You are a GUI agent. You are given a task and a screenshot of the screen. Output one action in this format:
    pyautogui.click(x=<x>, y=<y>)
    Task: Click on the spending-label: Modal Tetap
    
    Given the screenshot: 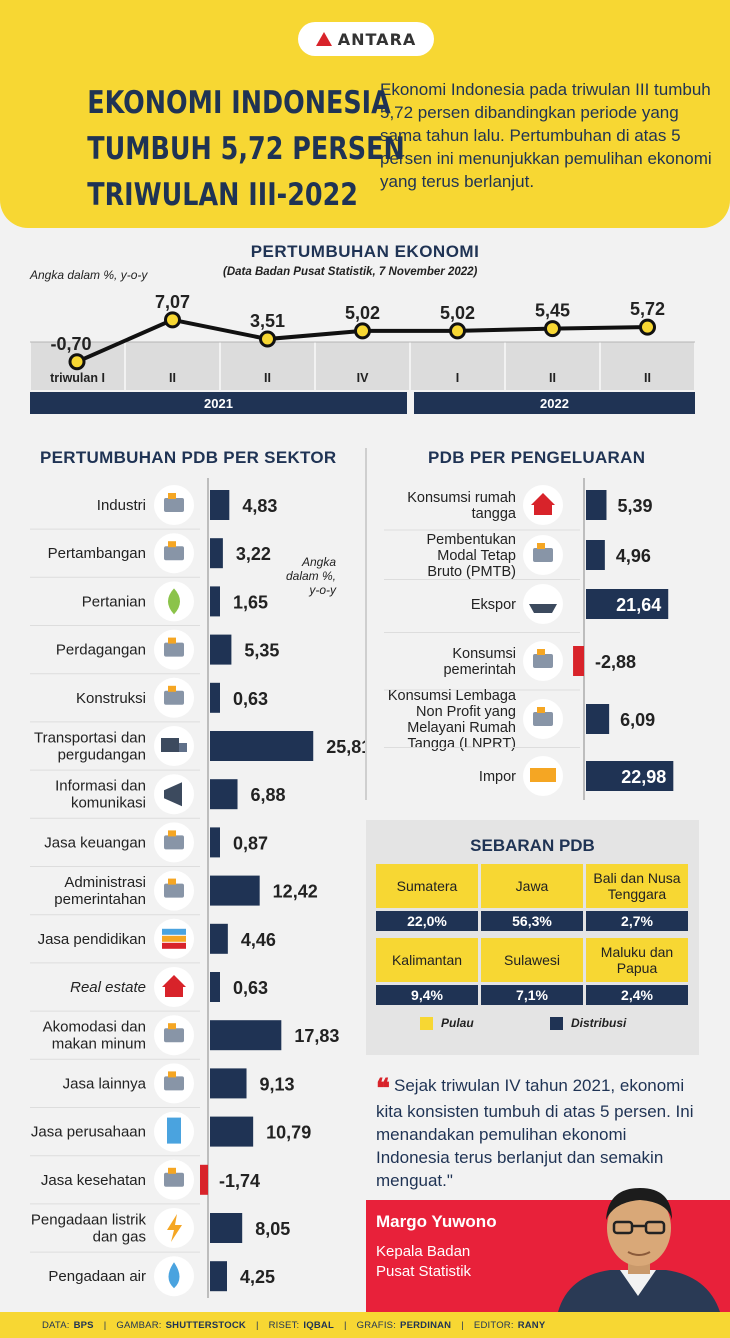 What is the action you would take?
    pyautogui.click(x=476, y=556)
    